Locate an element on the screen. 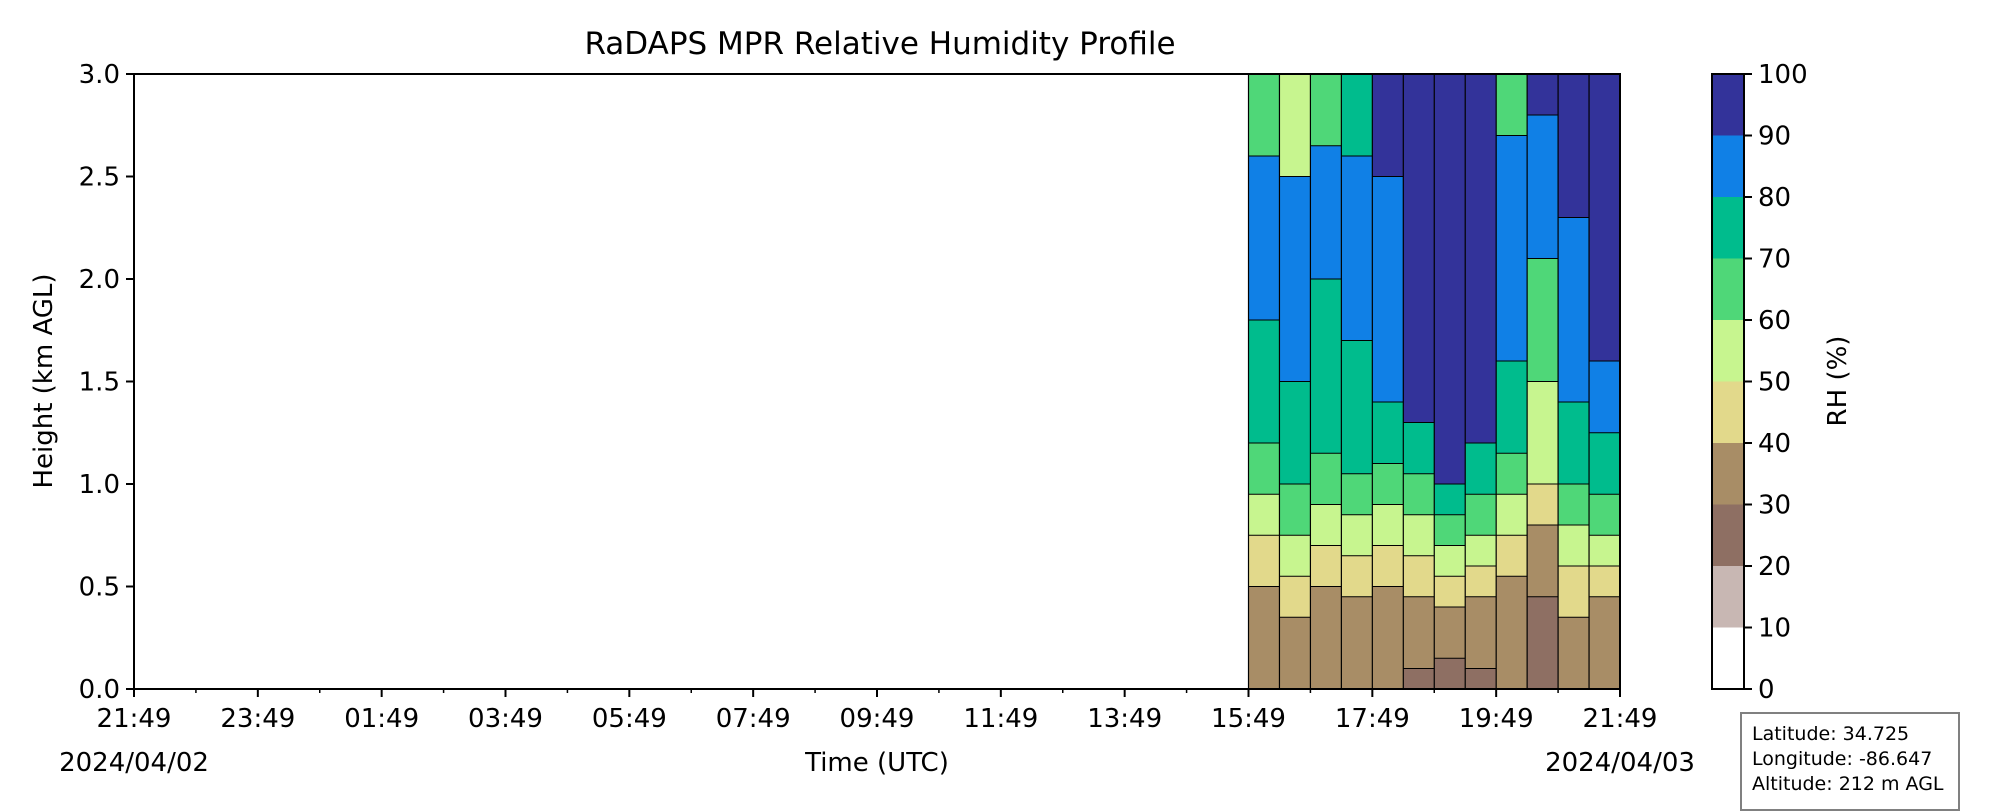 Image resolution: width=2000 pixels, height=811 pixels. y-tick-label: 3.0 is located at coordinates (99, 75).